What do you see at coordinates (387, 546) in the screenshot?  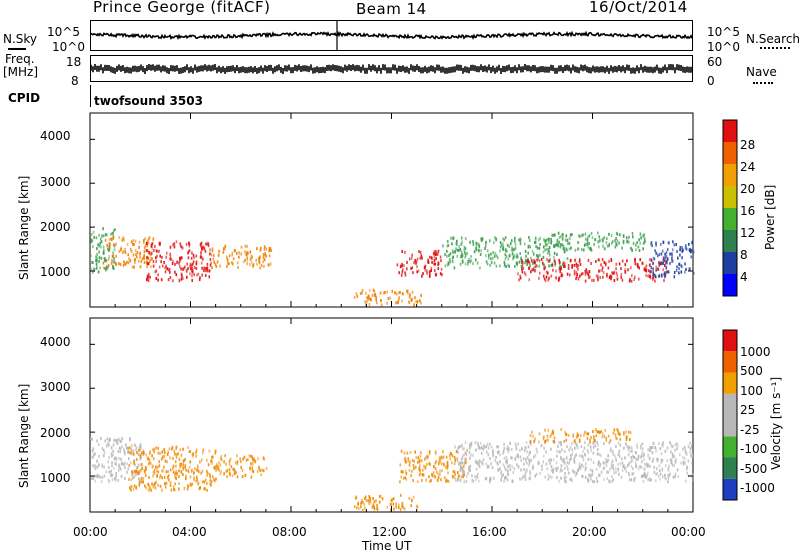 I see `x-axis-label: Time UT` at bounding box center [387, 546].